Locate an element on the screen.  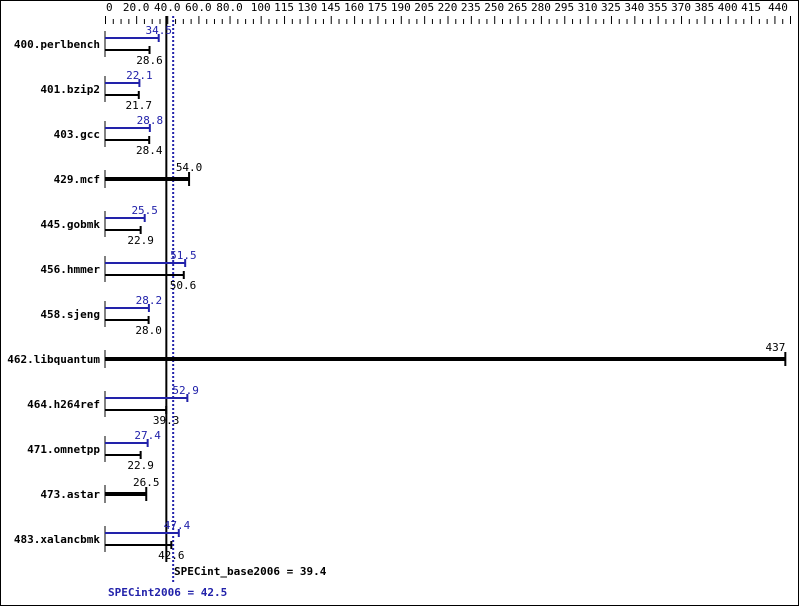
base-value-label: 50.6 is located at coordinates (183, 285).